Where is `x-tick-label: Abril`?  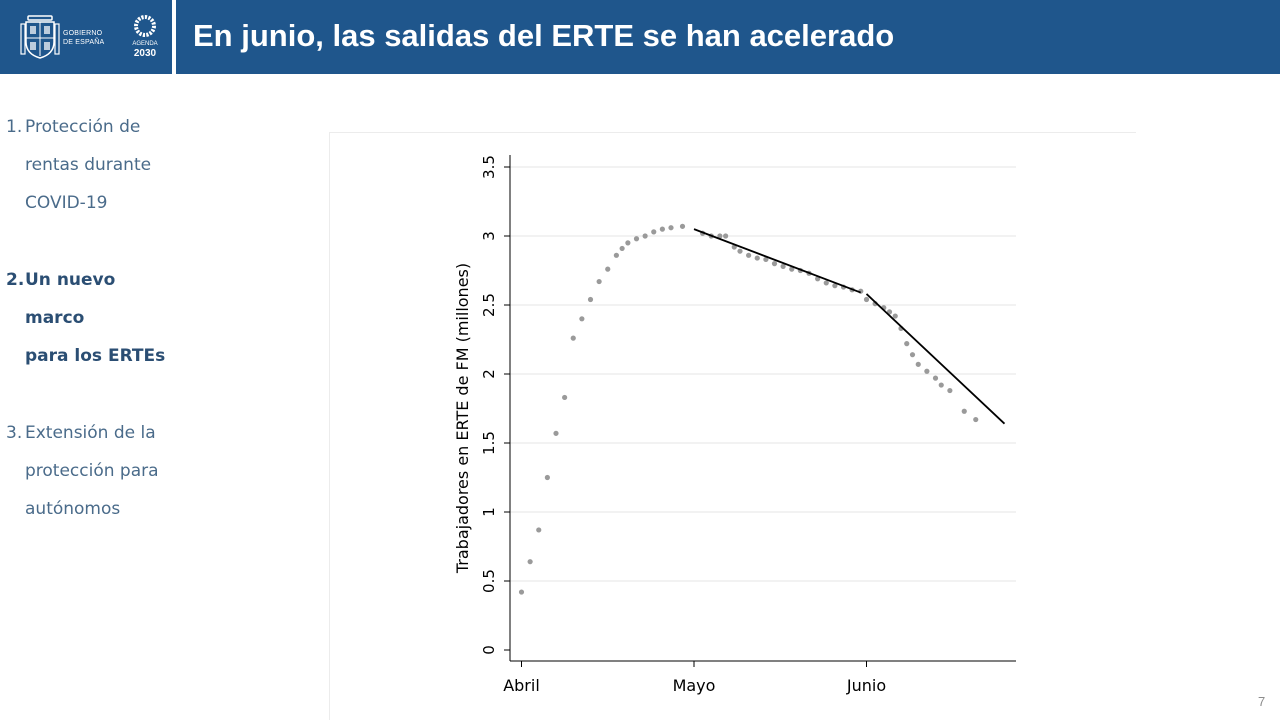
x-tick-label: Abril is located at coordinates (521, 685).